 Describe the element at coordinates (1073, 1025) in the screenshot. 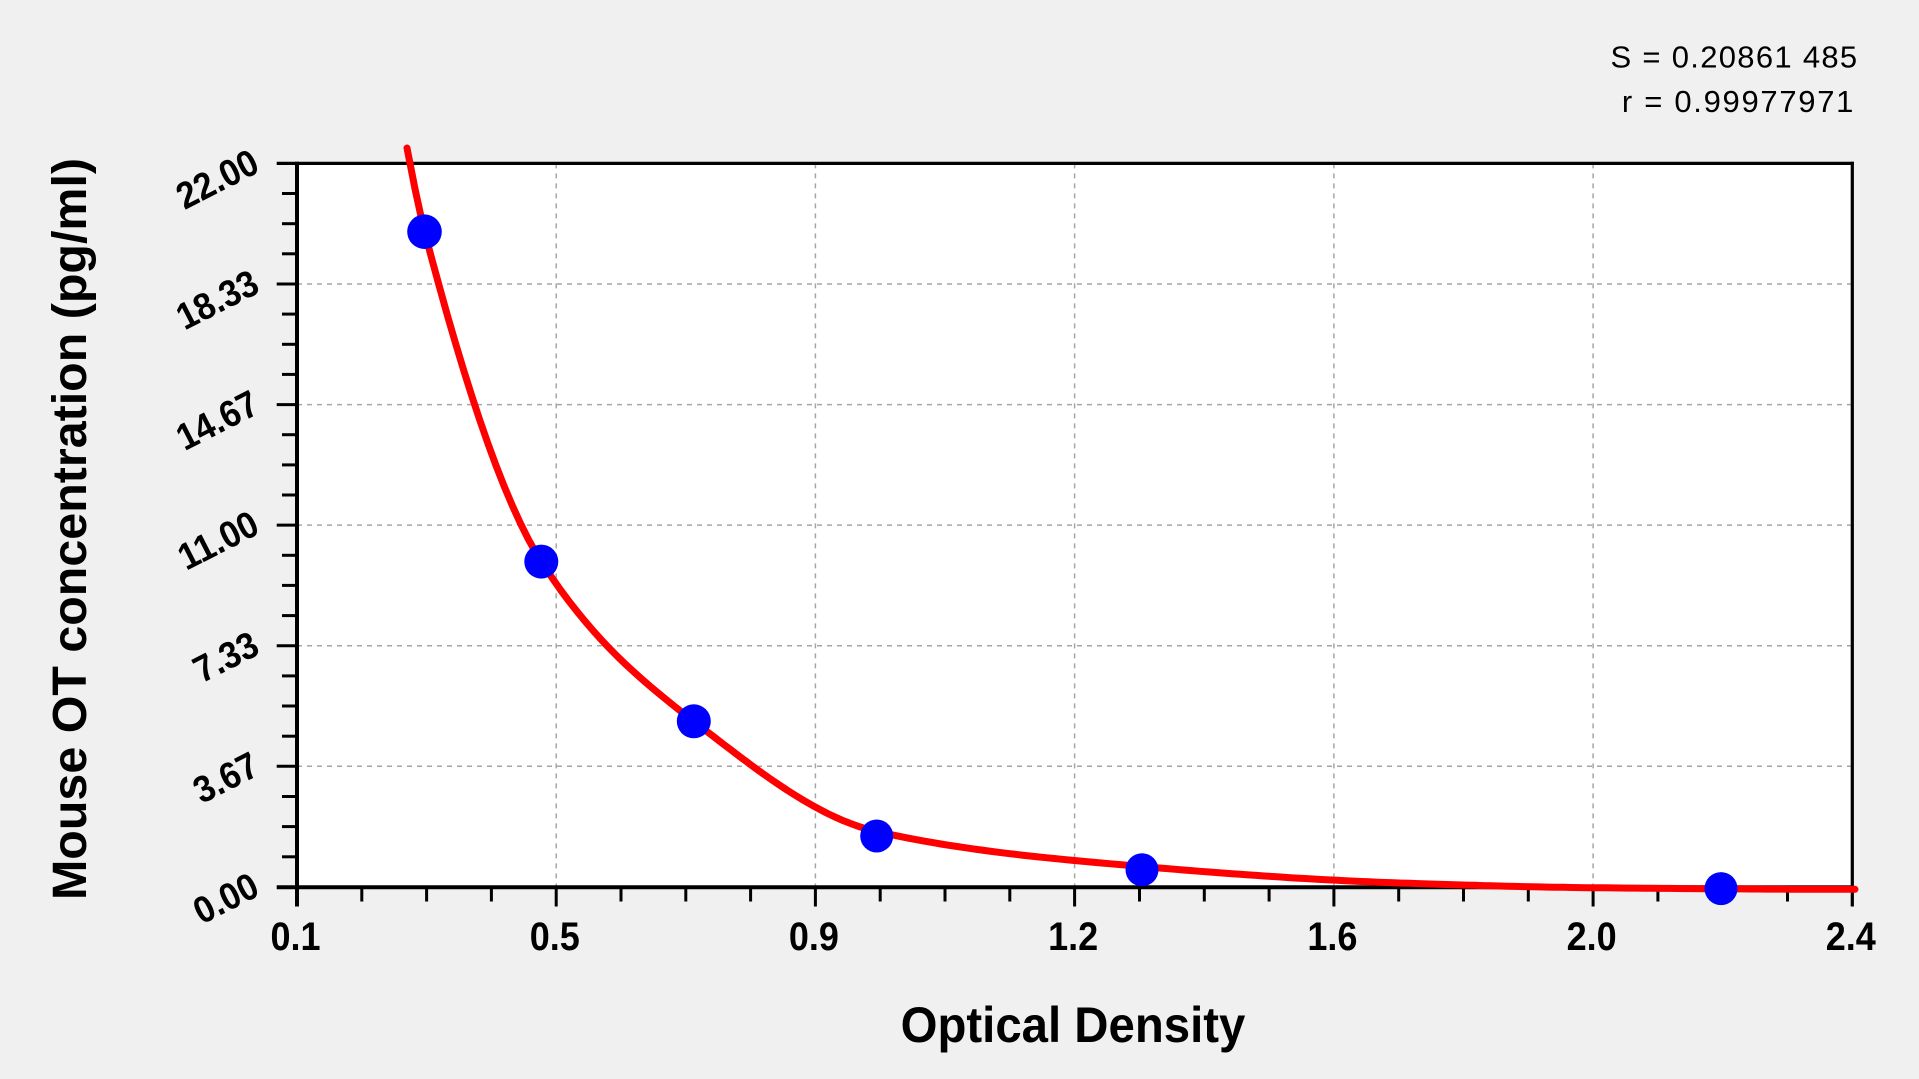

I see `svg-text: Optical Density` at that location.